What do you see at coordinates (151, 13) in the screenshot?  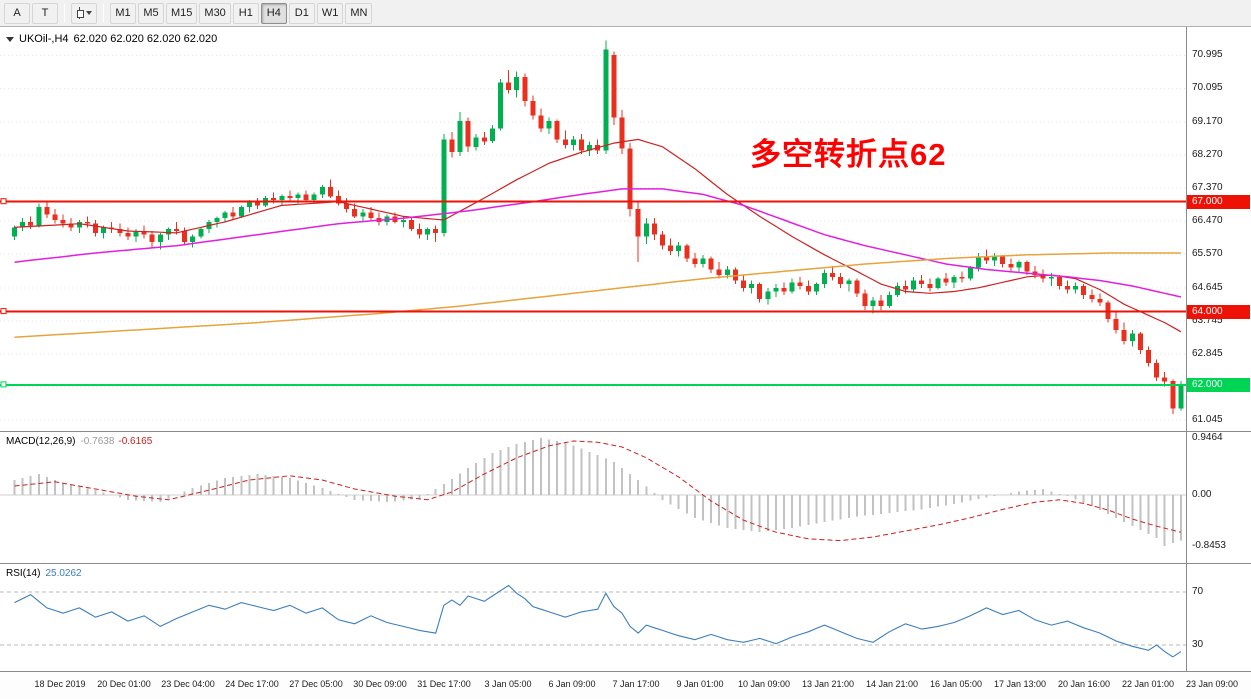 I see `timeframe-m5-button: M5` at bounding box center [151, 13].